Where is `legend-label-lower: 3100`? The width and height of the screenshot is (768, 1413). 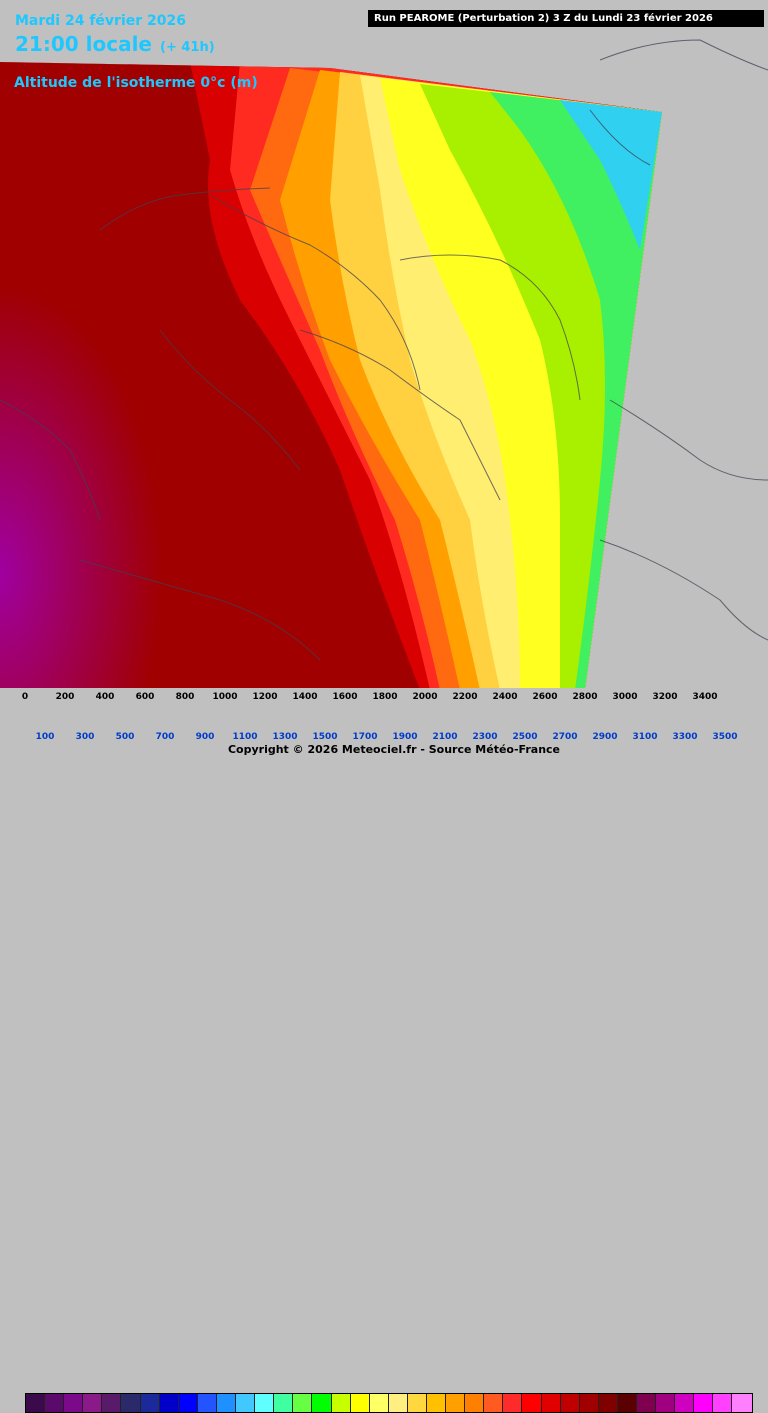 legend-label-lower: 3100 is located at coordinates (645, 737).